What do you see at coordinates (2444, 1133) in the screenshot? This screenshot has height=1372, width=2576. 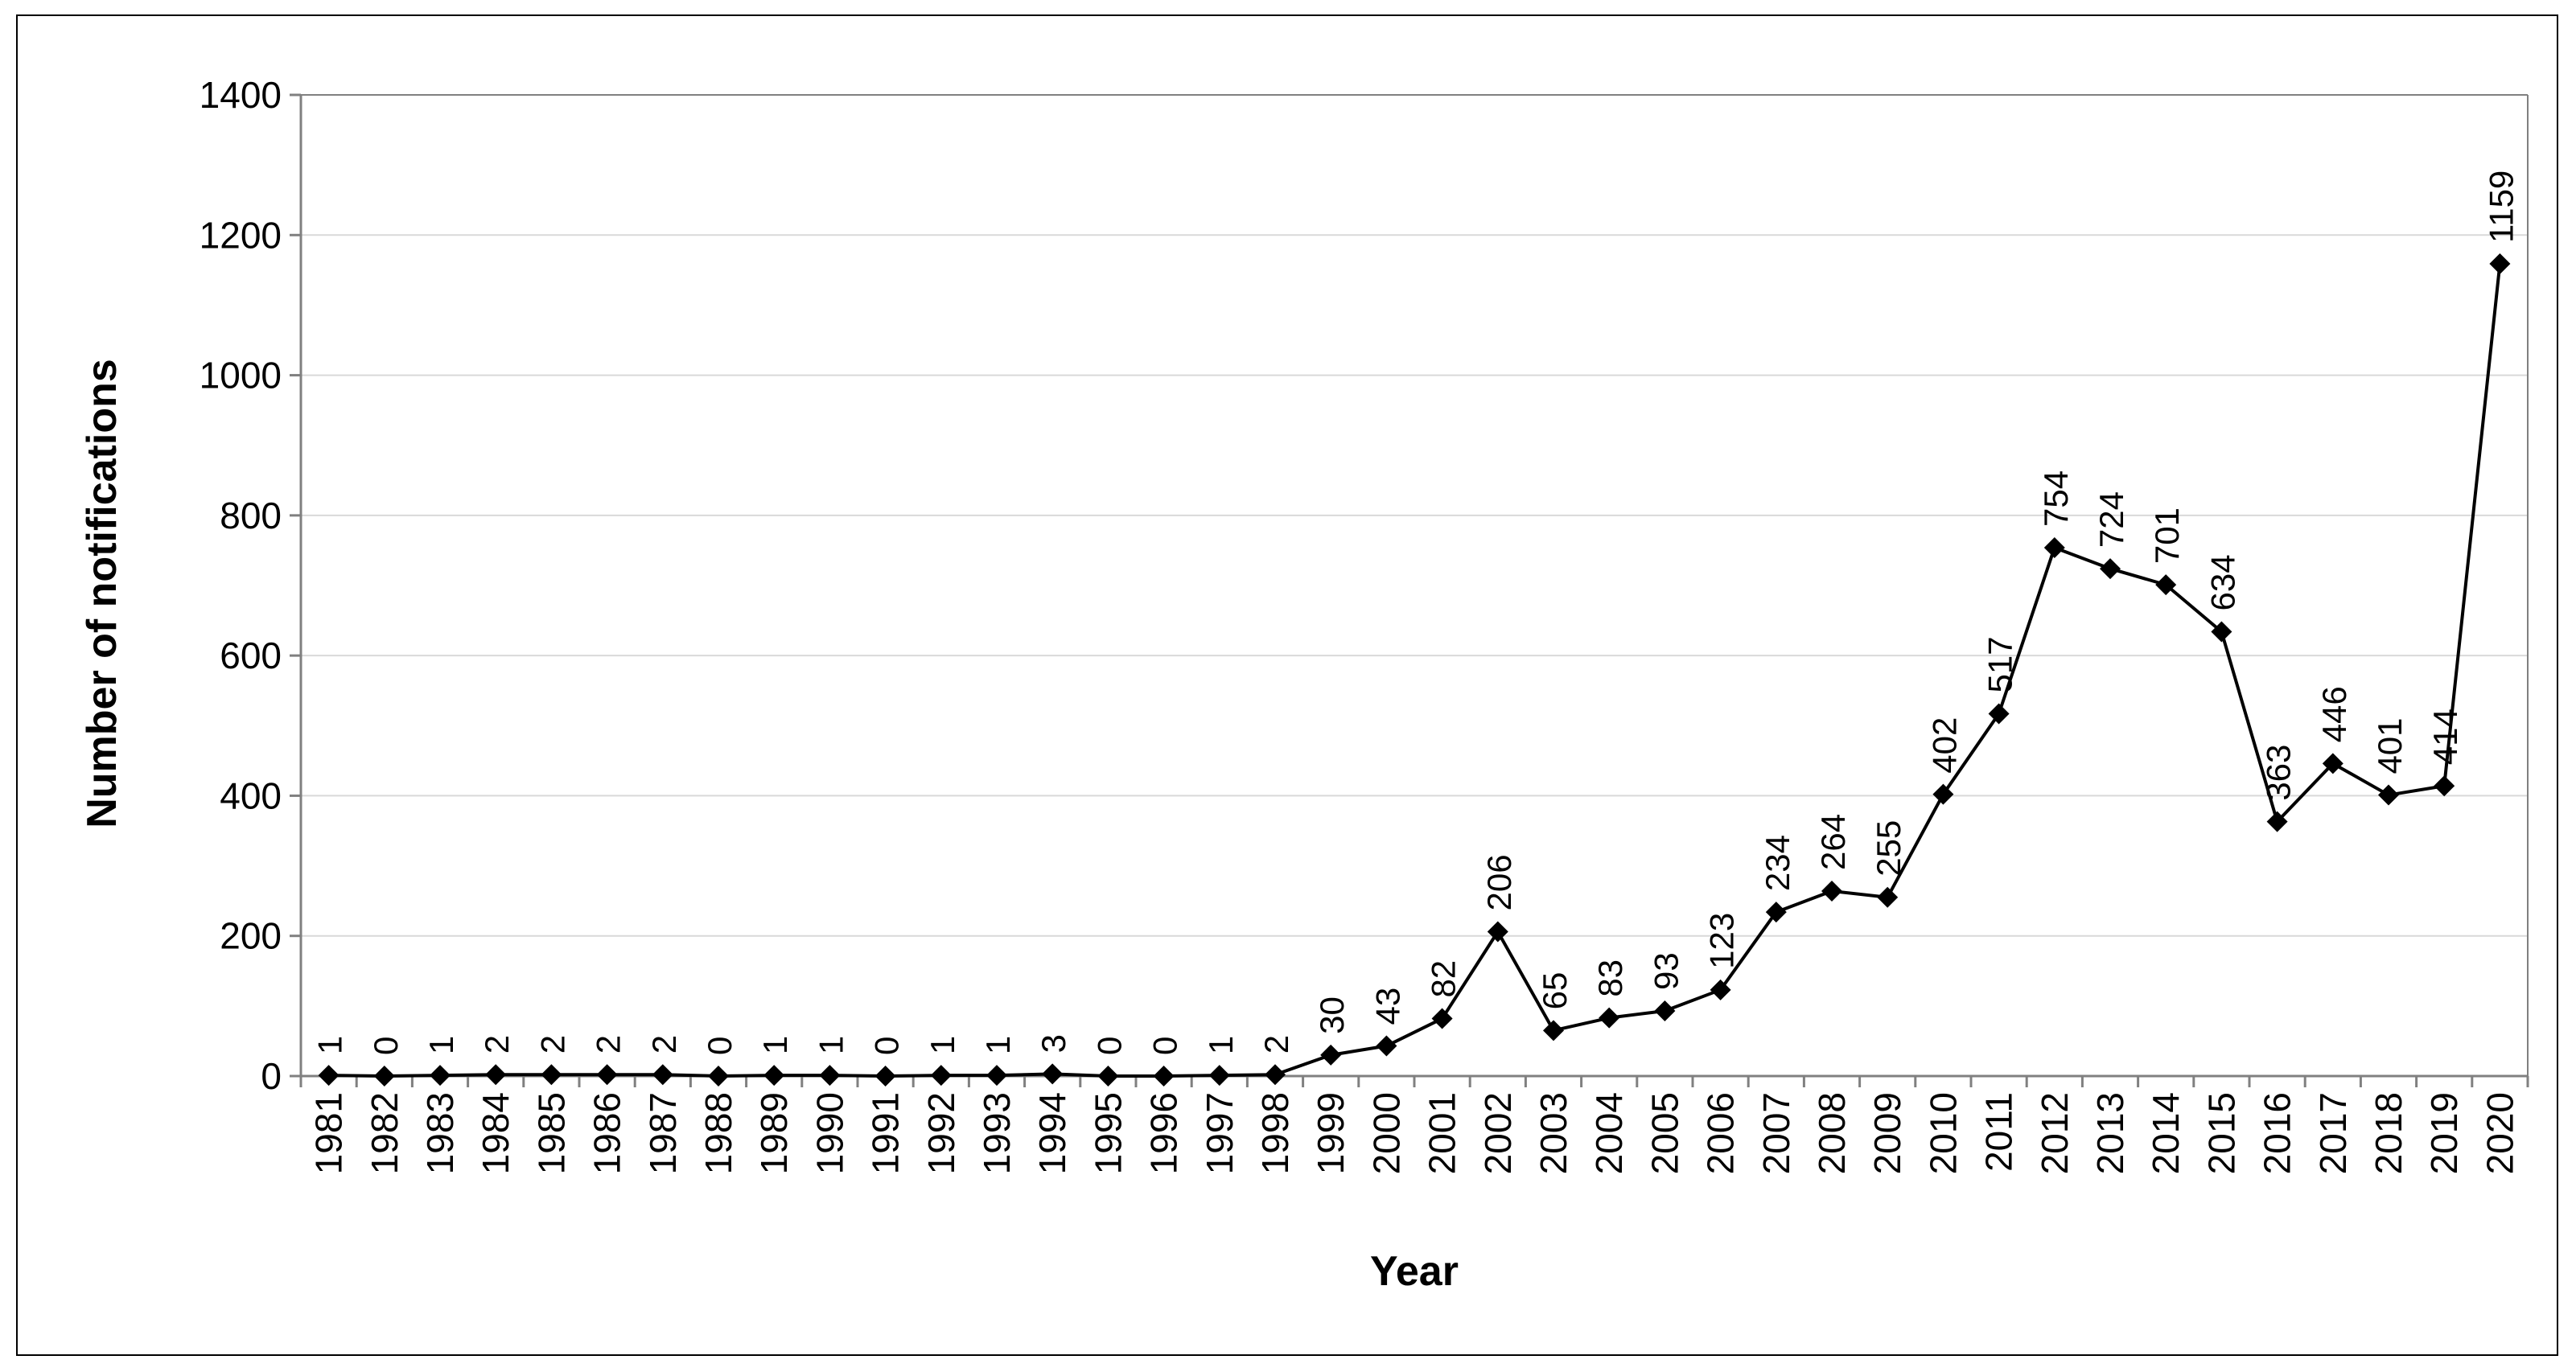 I see `x-tick-label: 2019` at bounding box center [2444, 1133].